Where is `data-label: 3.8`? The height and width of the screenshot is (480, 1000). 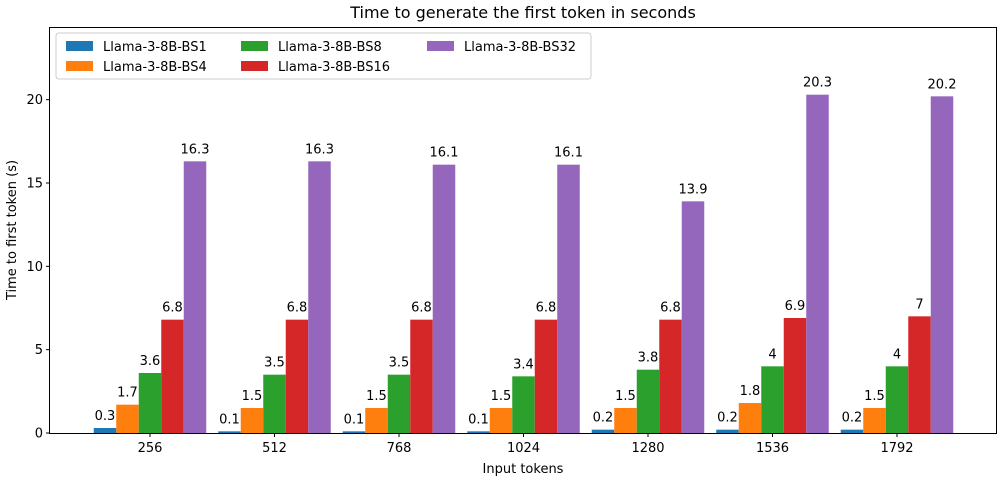 data-label: 3.8 is located at coordinates (648, 358).